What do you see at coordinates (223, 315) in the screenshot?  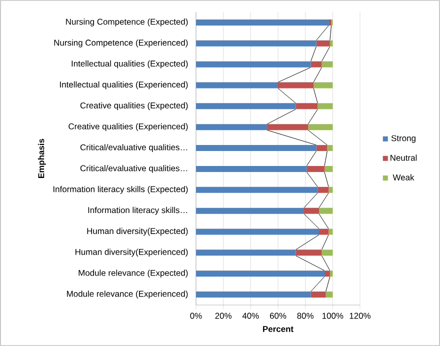 I see `x-tick-label: 20%` at bounding box center [223, 315].